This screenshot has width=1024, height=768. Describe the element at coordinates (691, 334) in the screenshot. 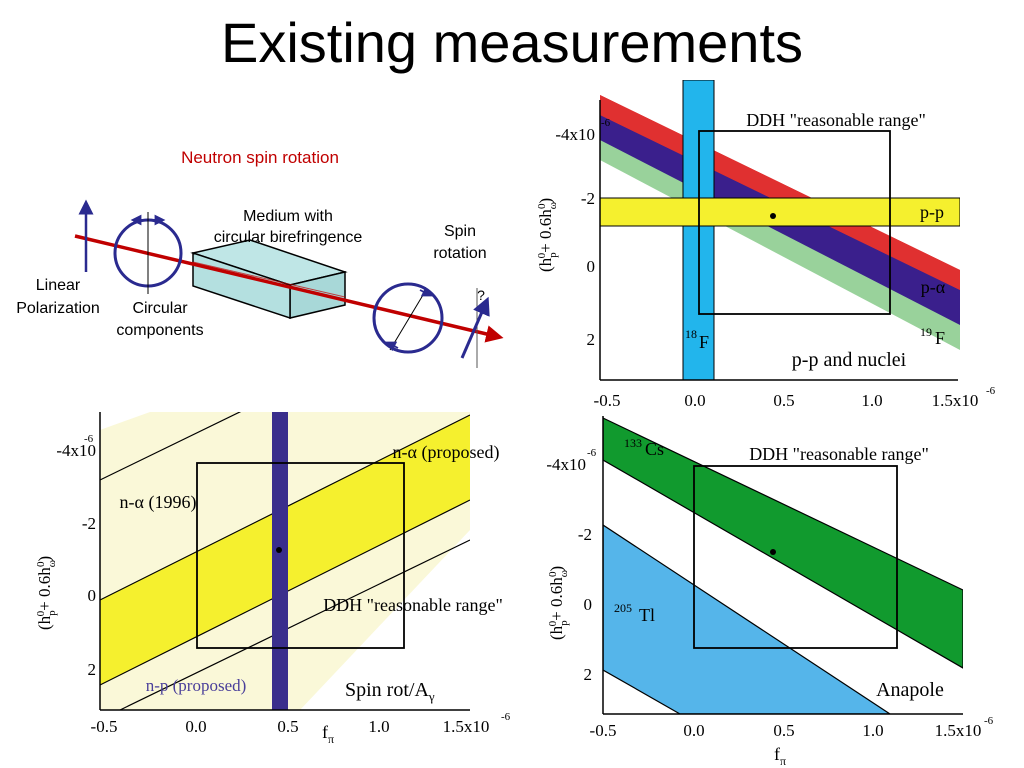

I see `tr-label-18f-sup: 18` at that location.